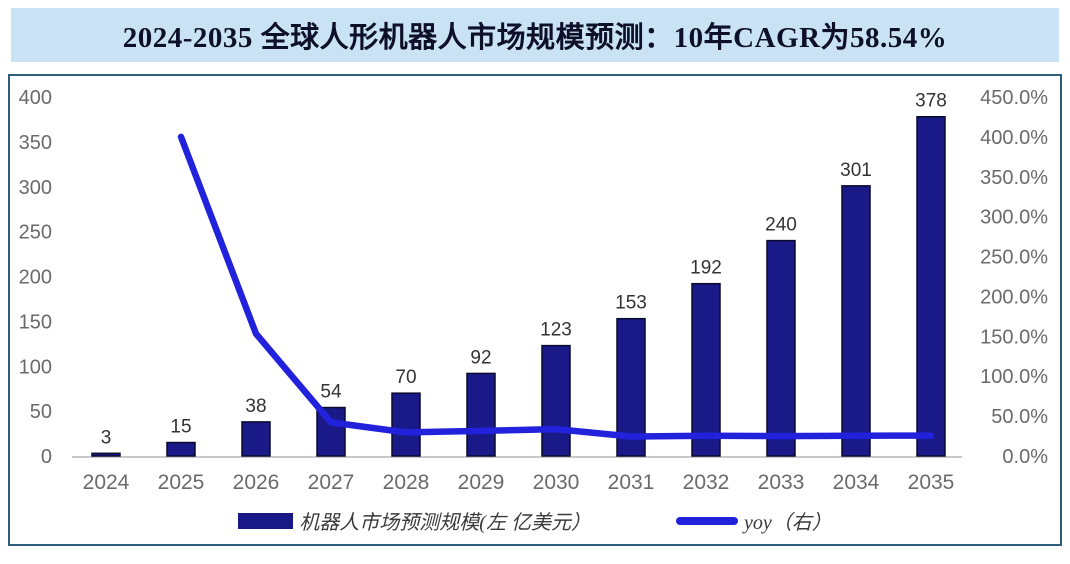 The width and height of the screenshot is (1070, 564). Describe the element at coordinates (706, 268) in the screenshot. I see `bar-value-label: 192` at that location.